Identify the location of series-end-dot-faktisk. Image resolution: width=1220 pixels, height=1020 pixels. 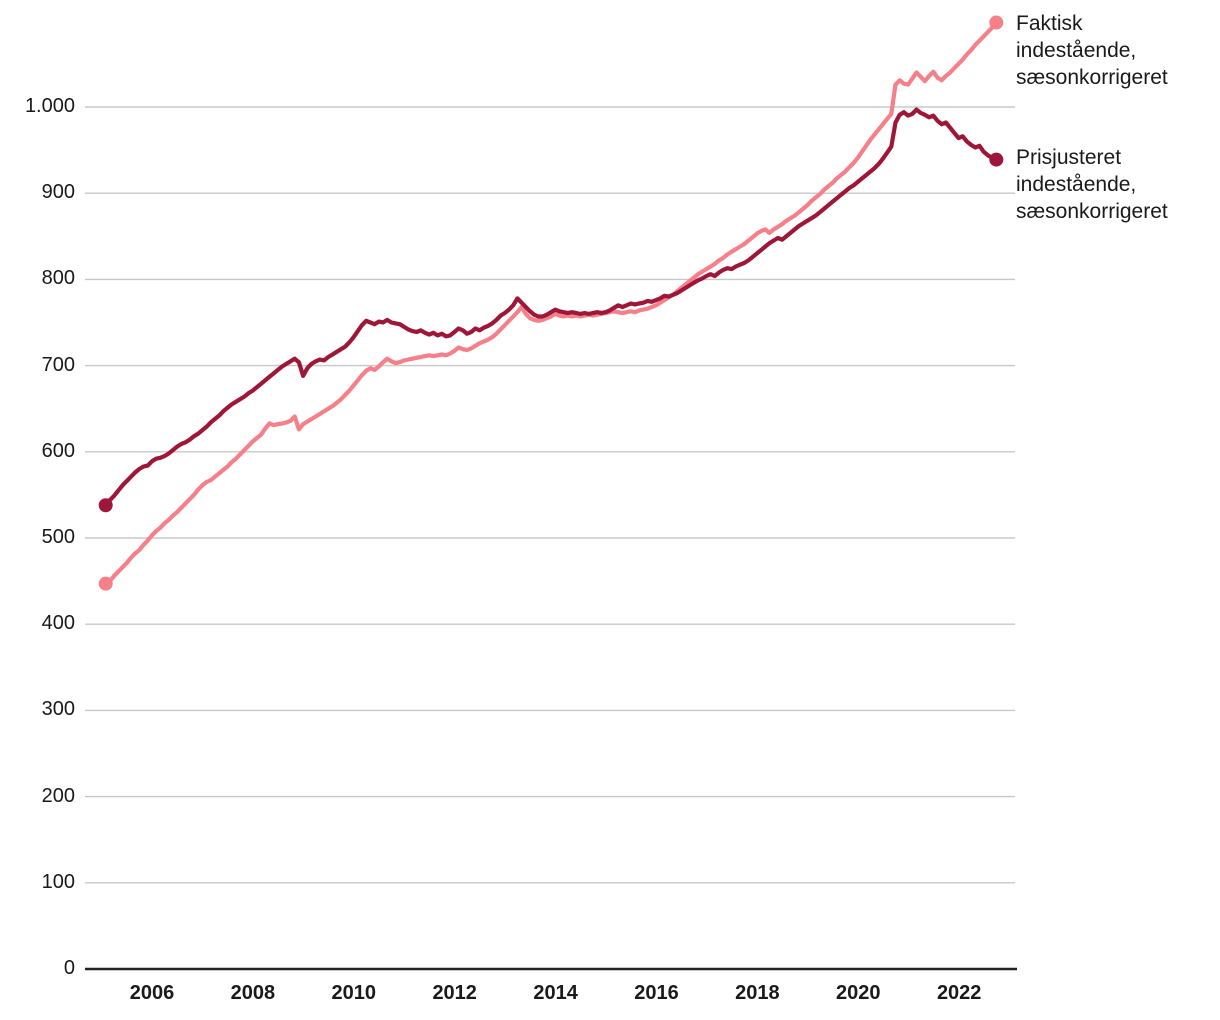
(996, 22).